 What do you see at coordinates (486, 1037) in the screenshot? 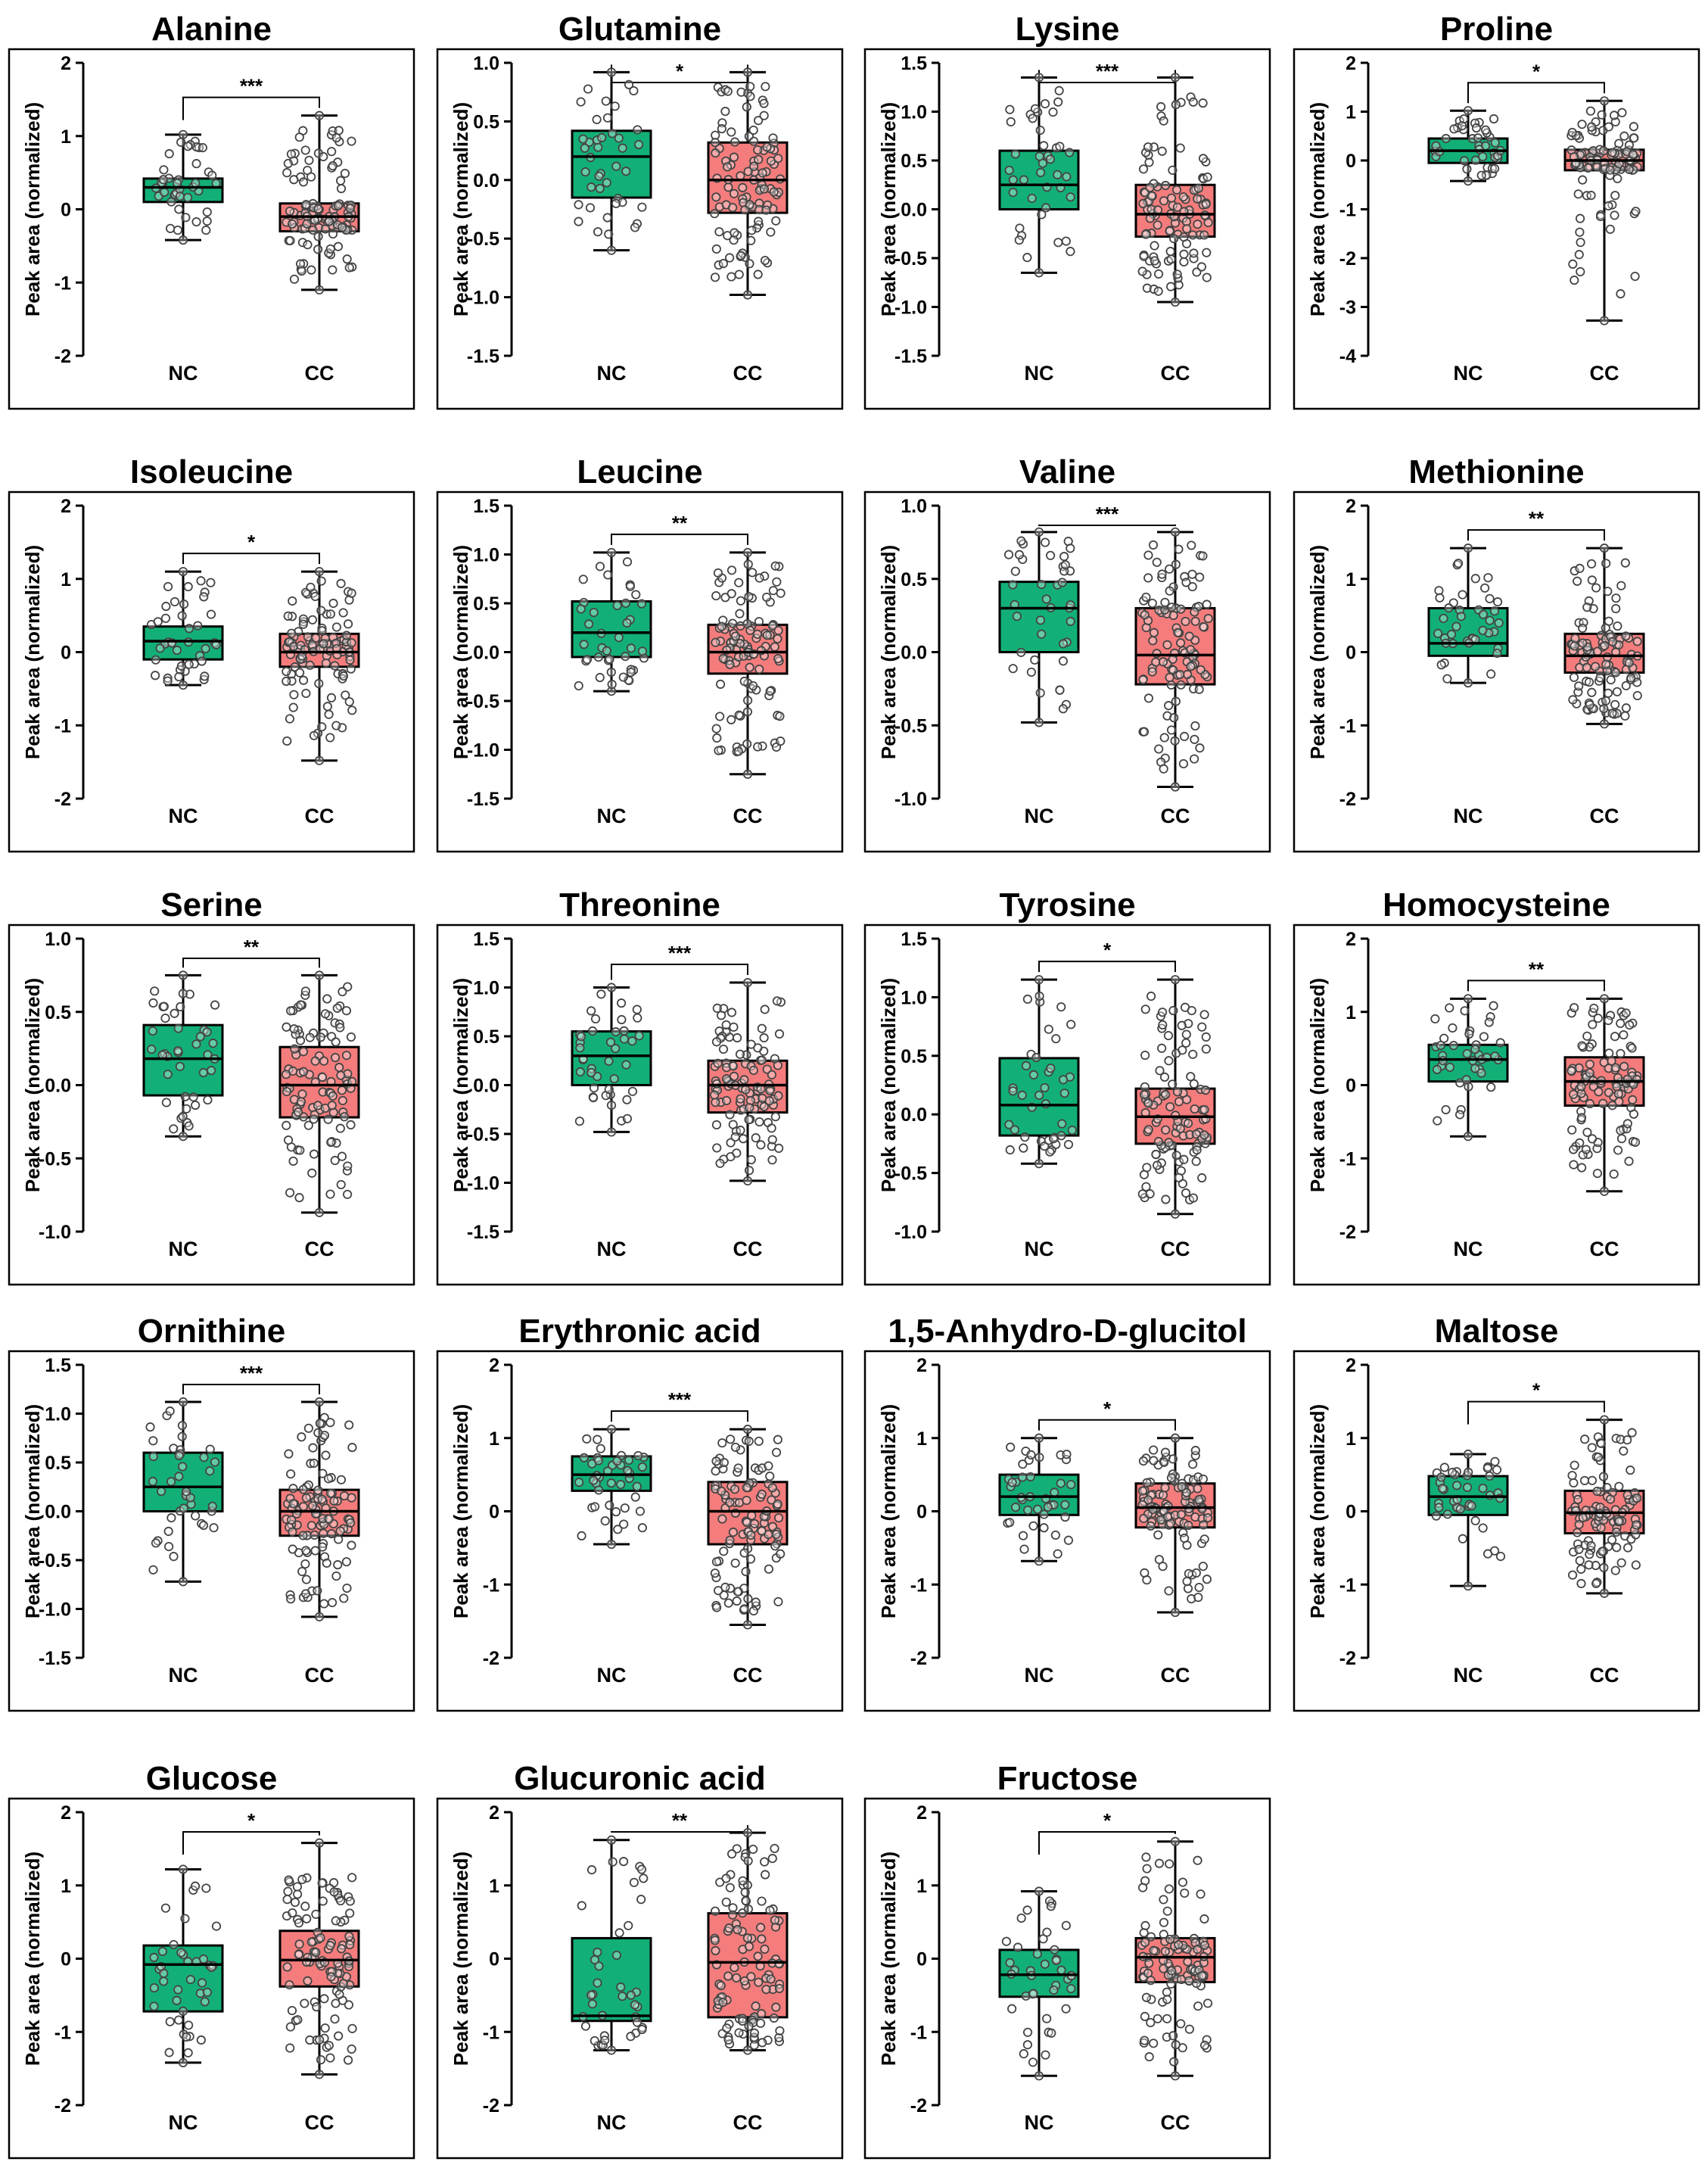
I see `y-tick-label: 0.5` at bounding box center [486, 1037].